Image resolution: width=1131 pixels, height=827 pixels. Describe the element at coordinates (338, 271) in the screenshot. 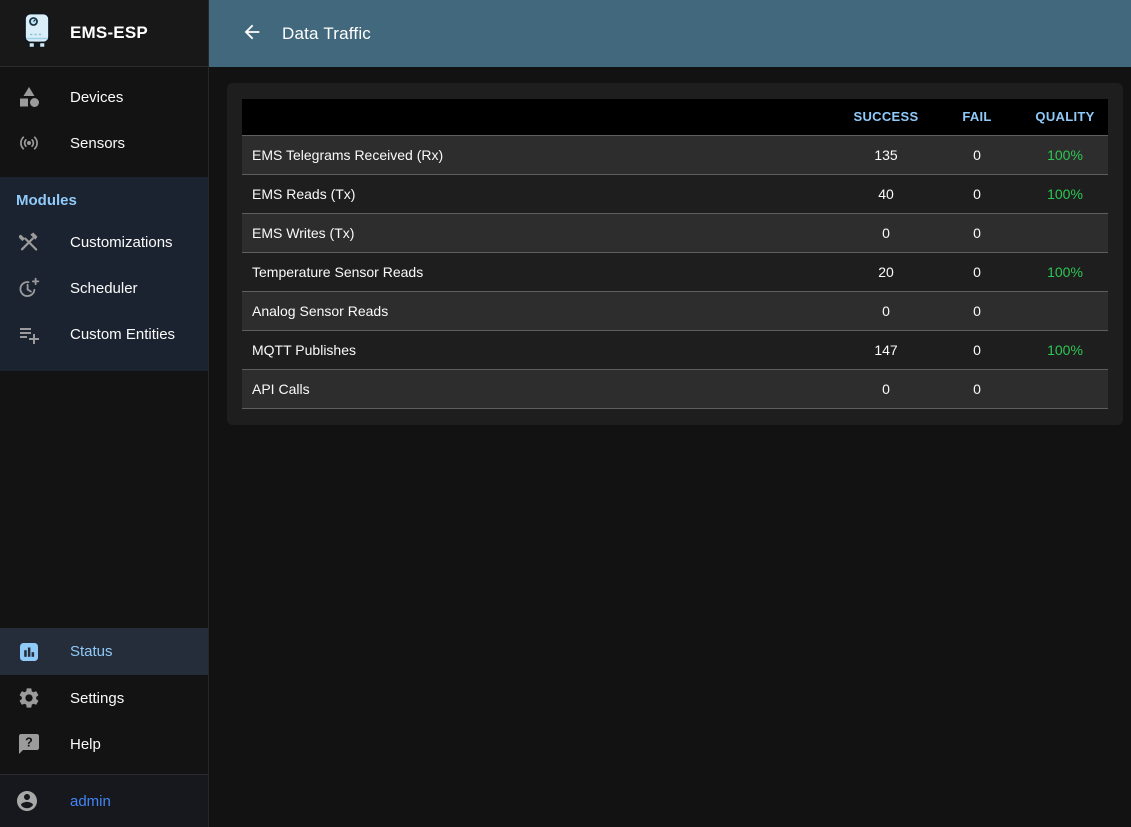

I see `row-label: Temperature Sensor Reads` at that location.